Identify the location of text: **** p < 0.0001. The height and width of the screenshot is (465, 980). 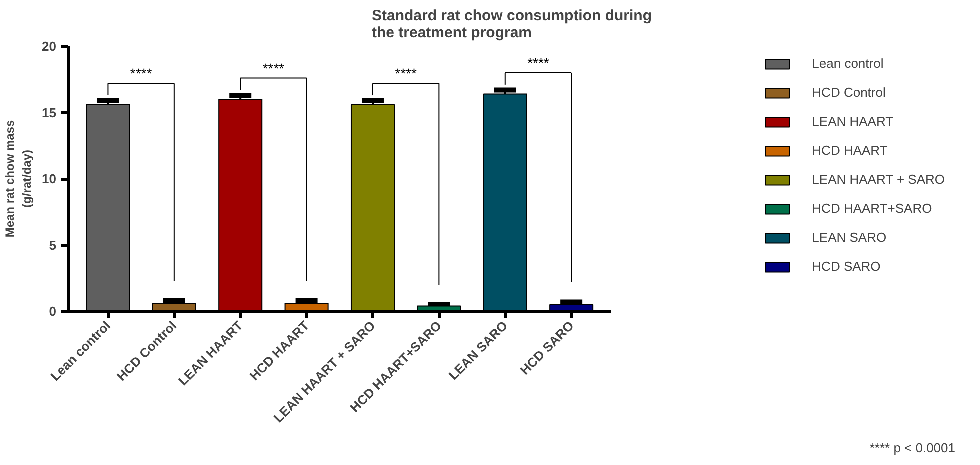
(913, 448).